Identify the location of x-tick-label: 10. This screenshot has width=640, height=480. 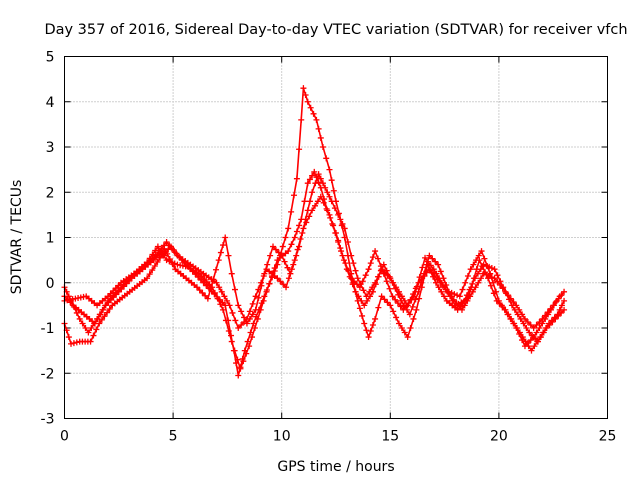
(282, 437).